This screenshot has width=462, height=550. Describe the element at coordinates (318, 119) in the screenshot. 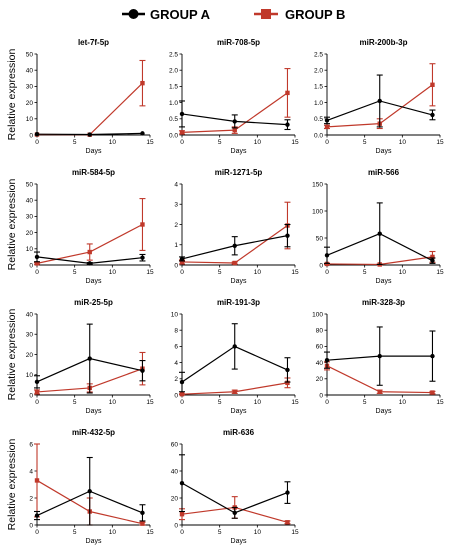

I see `y-tick-label: 0.5` at that location.